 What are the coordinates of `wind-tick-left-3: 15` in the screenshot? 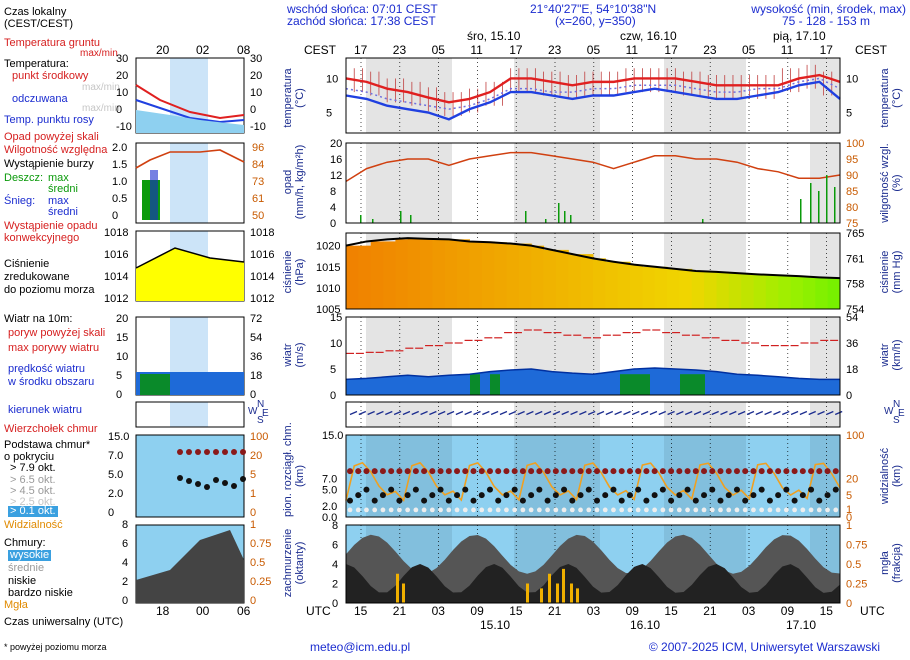 It's located at (336, 318).